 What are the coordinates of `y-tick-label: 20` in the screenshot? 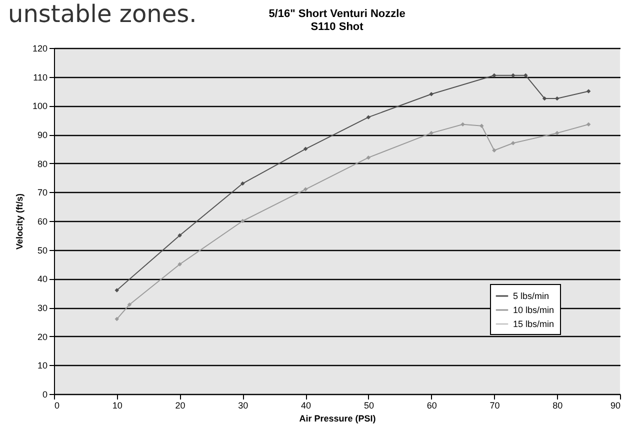 It's located at (42, 337).